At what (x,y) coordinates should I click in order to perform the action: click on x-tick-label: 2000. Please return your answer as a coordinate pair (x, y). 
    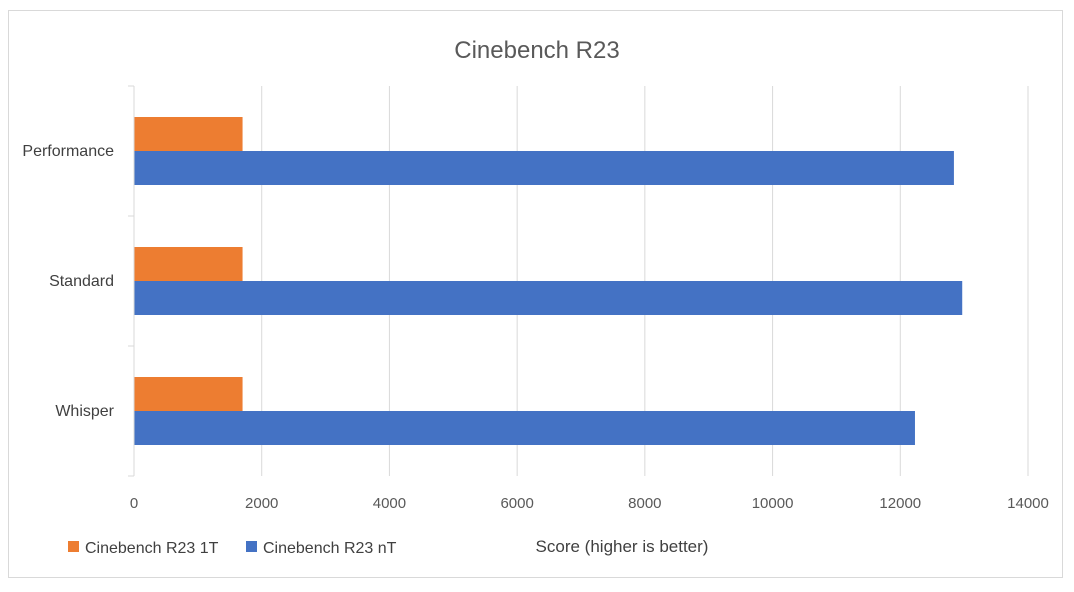
    Looking at the image, I should click on (261, 503).